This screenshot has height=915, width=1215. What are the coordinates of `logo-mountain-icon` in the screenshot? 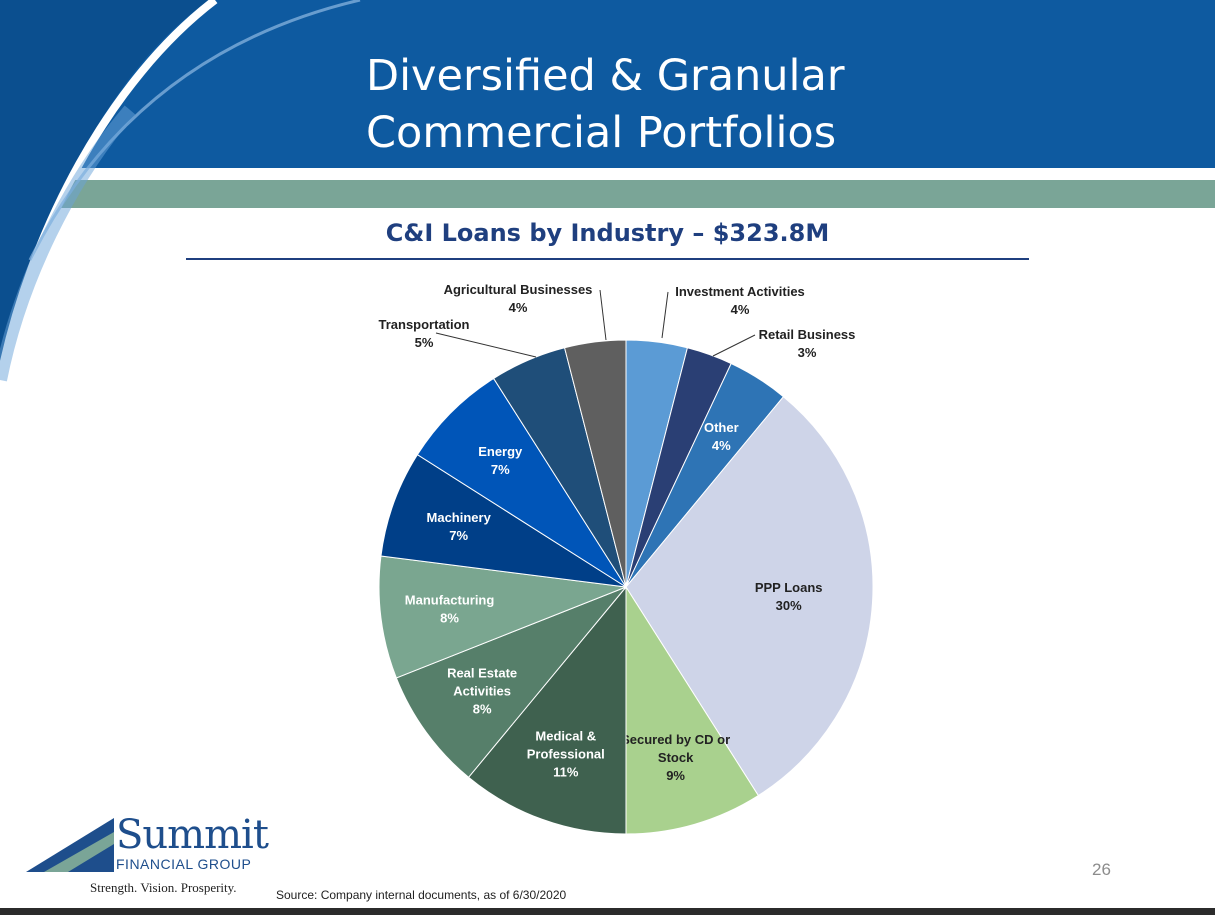 It's located at (70, 845).